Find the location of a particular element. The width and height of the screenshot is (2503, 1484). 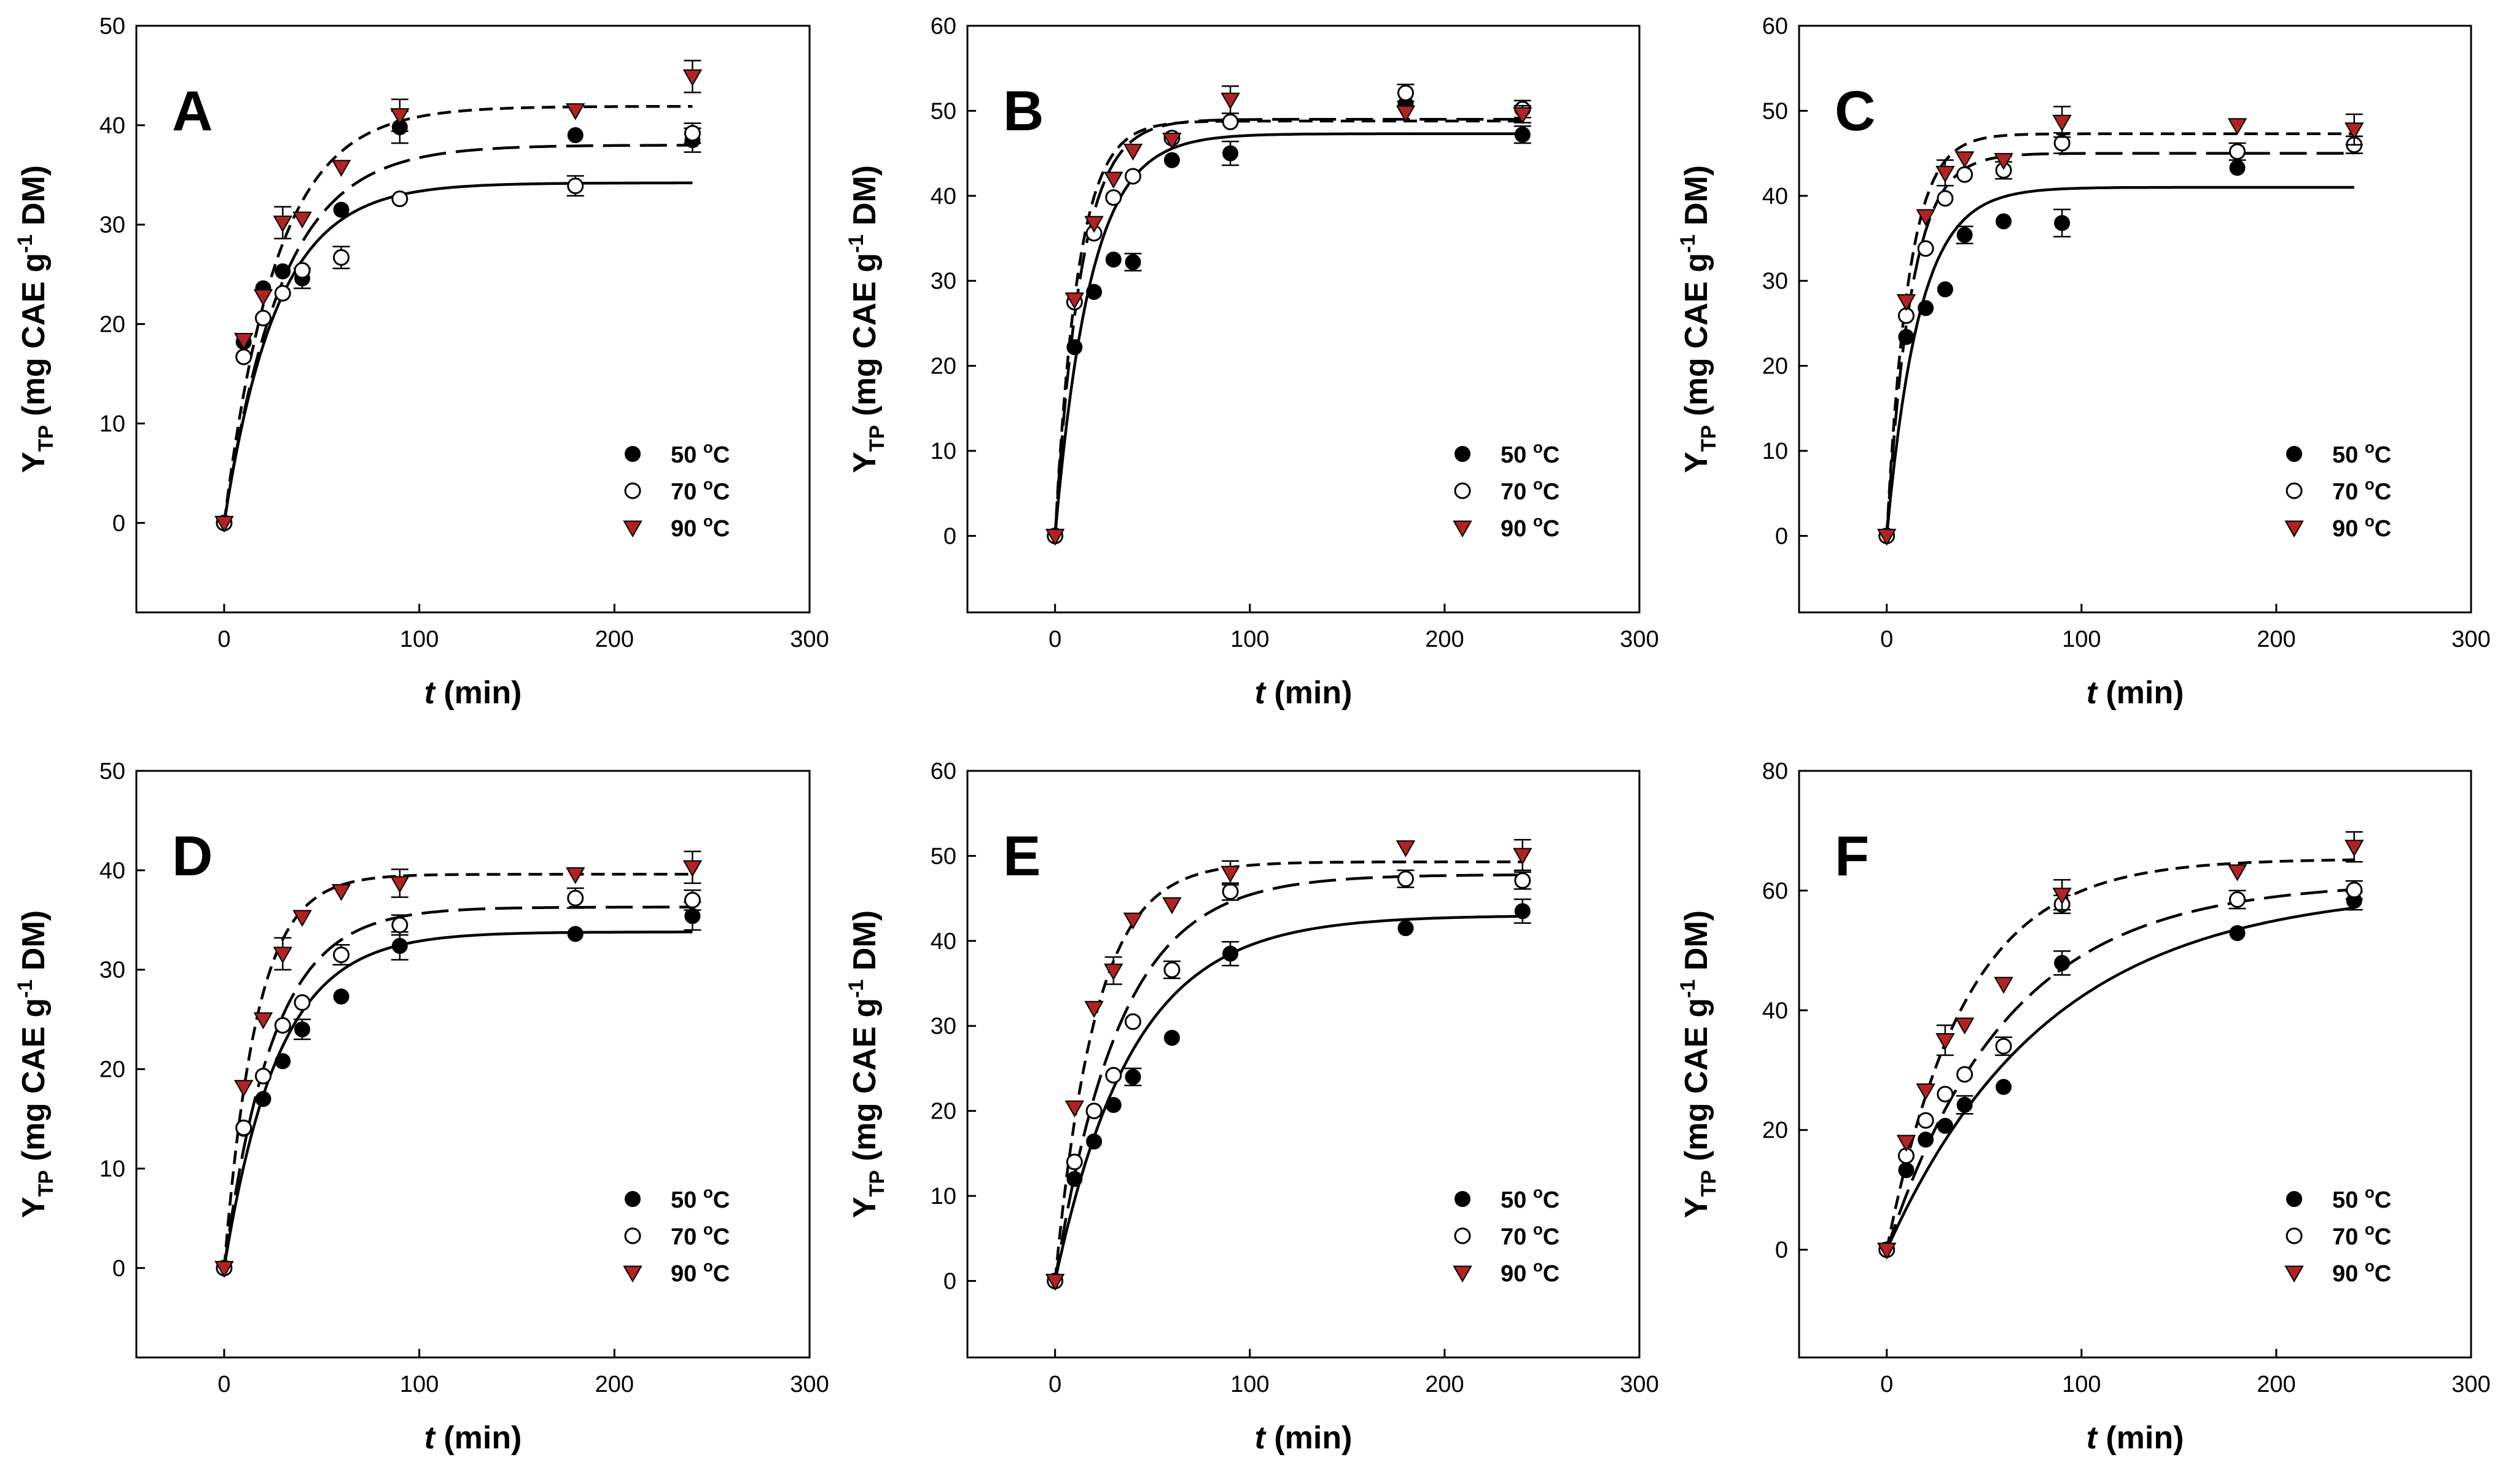

legend-value: 70 is located at coordinates (2345, 1237).